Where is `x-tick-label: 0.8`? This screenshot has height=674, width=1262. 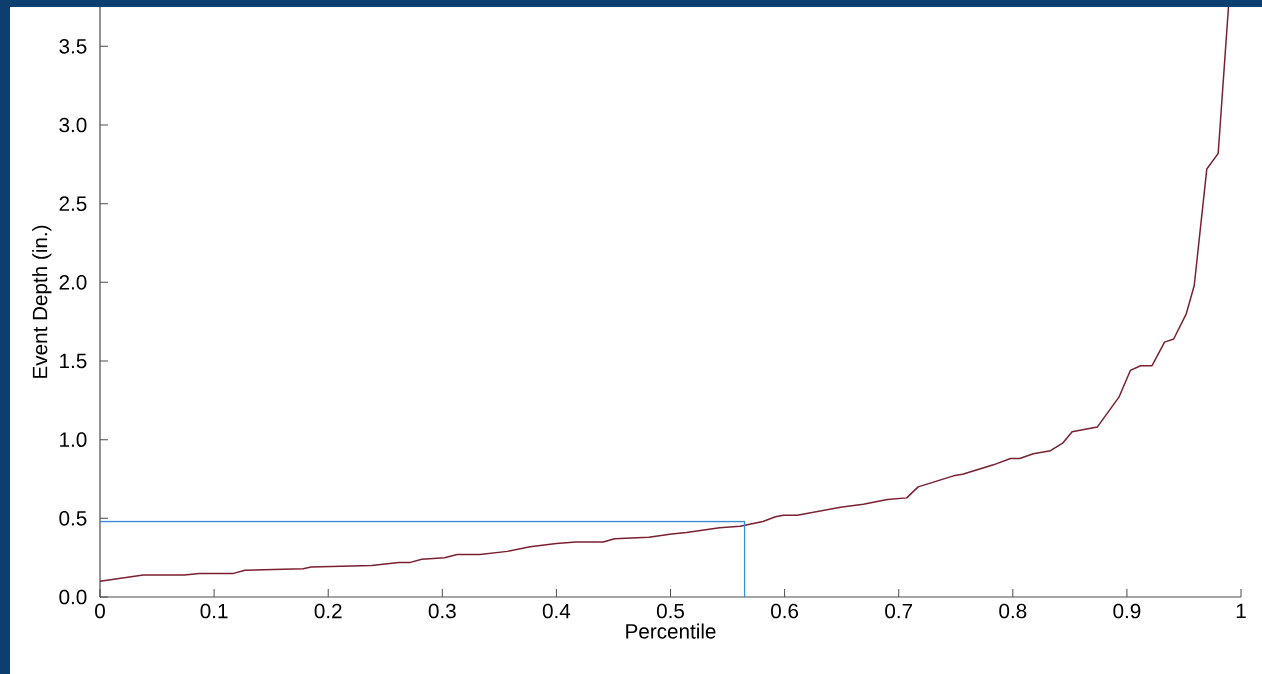 x-tick-label: 0.8 is located at coordinates (1013, 611).